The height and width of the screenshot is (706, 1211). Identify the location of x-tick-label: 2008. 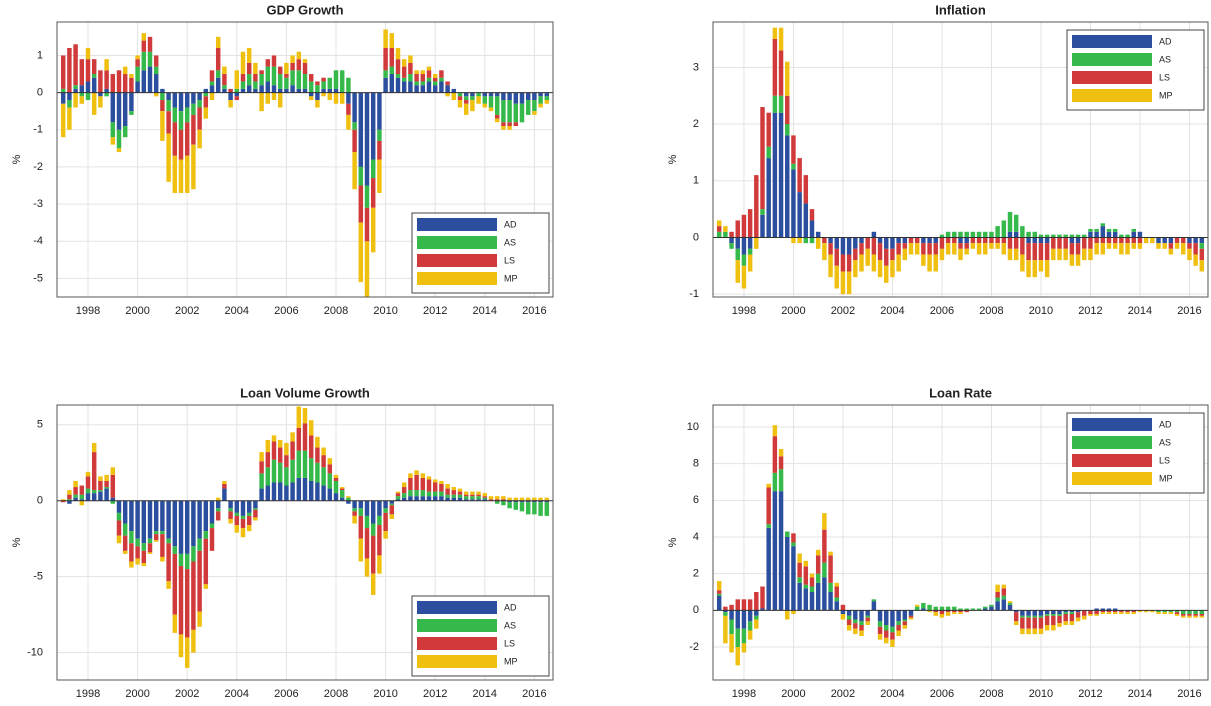
(991, 694).